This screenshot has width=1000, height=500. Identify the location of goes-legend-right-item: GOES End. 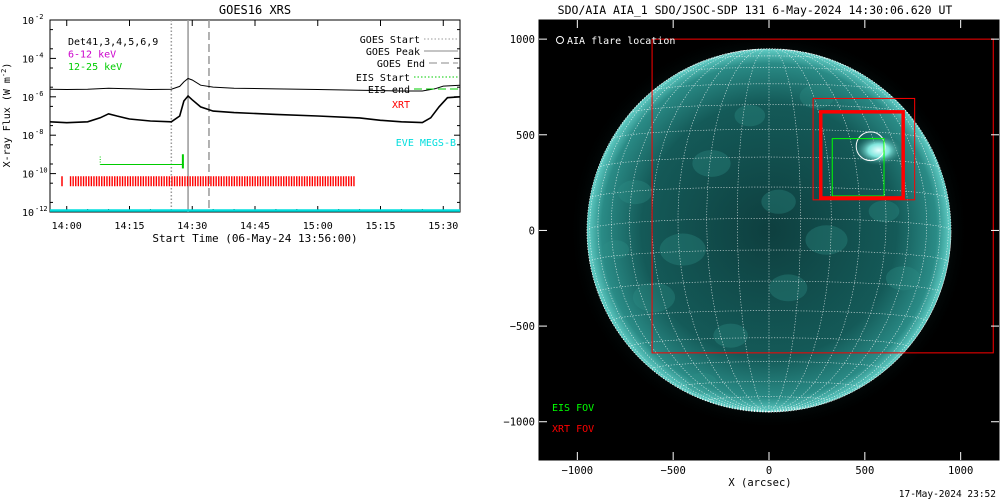
(401, 64).